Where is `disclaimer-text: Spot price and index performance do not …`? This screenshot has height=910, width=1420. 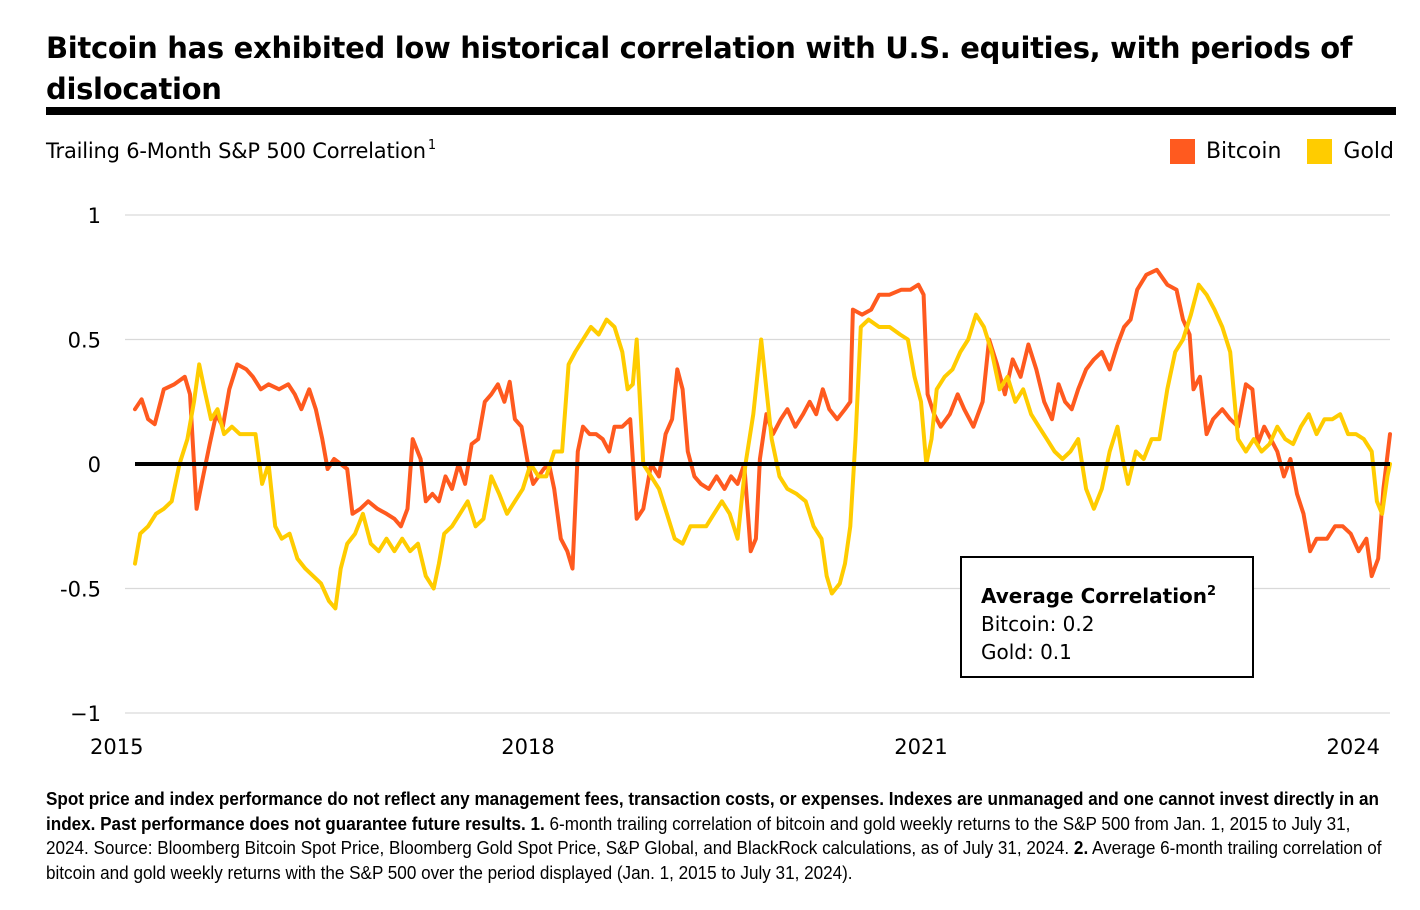
disclaimer-text: Spot price and index performance do not … is located at coordinates (712, 811).